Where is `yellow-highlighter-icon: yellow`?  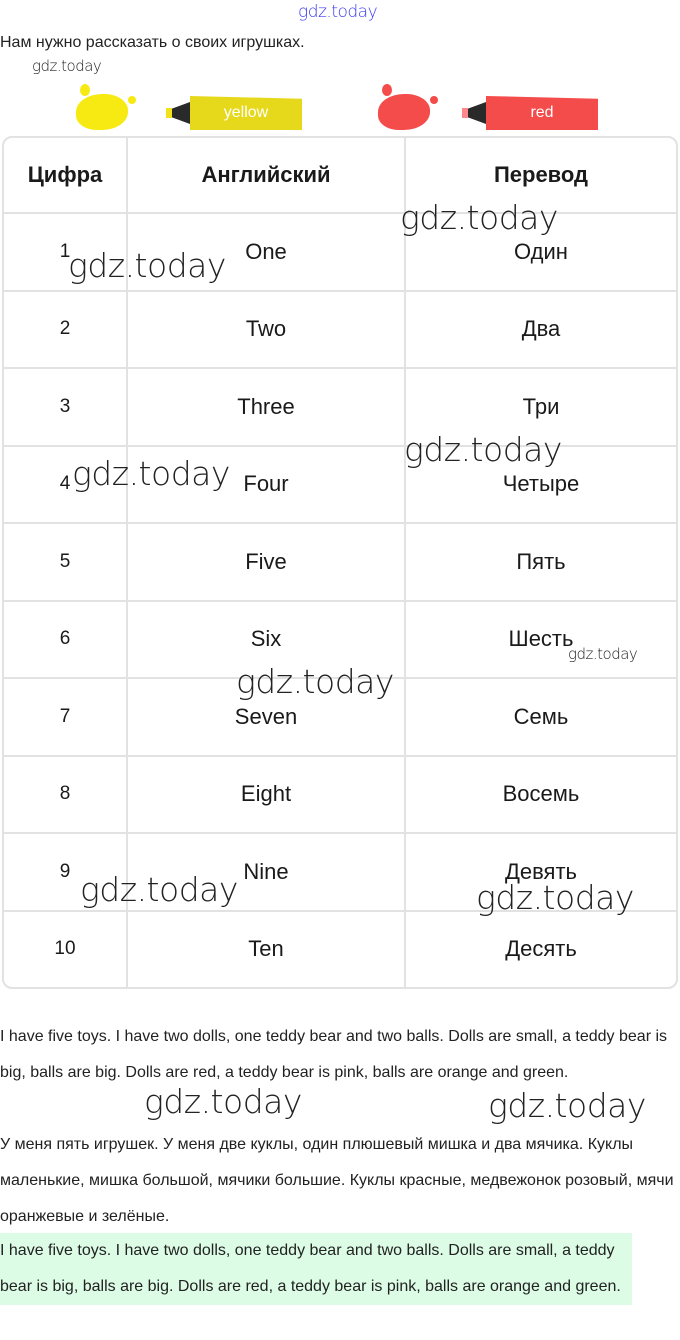 yellow-highlighter-icon: yellow is located at coordinates (234, 113).